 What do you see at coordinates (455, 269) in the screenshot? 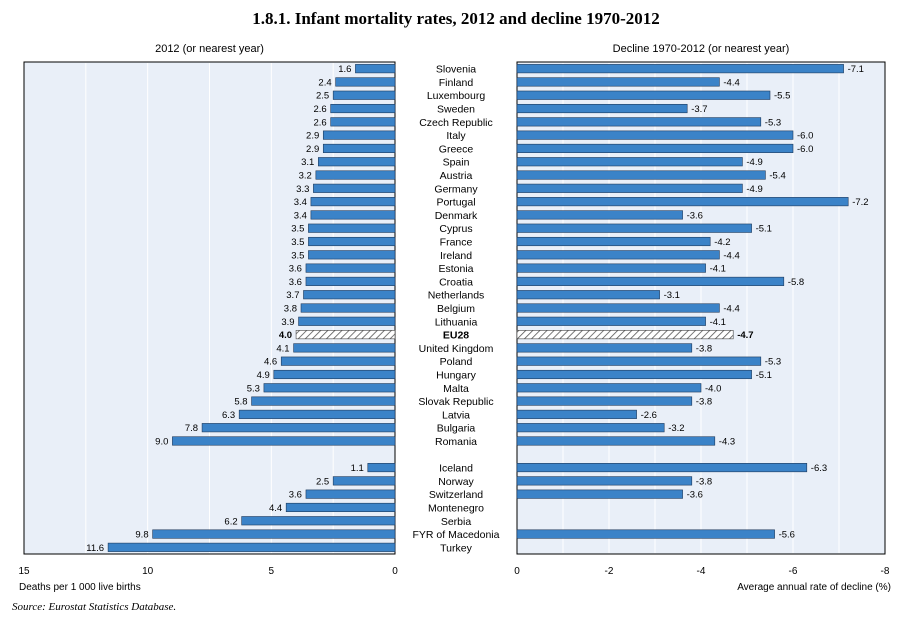
I see `country-label: Estonia` at bounding box center [455, 269].